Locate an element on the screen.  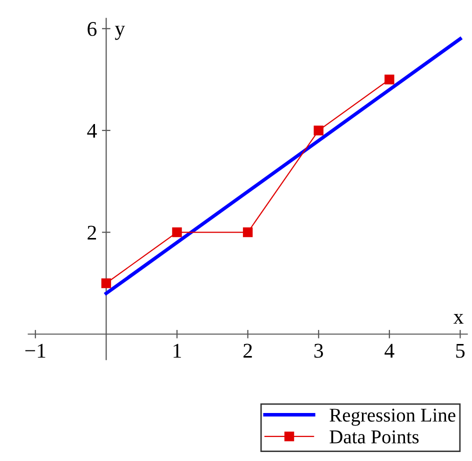
y-tick-label: 2 is located at coordinates (92, 233).